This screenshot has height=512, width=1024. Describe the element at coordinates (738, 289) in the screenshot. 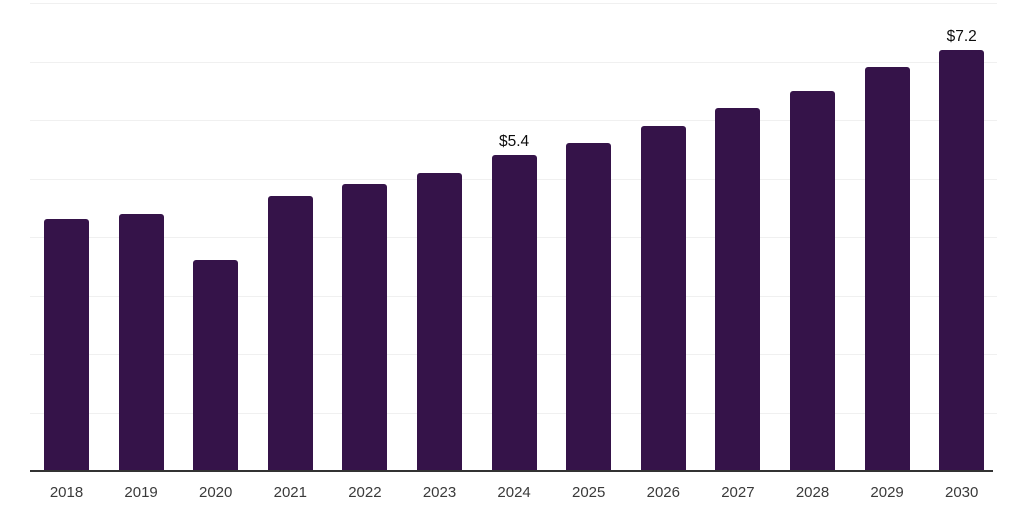

I see `bar-2027` at that location.